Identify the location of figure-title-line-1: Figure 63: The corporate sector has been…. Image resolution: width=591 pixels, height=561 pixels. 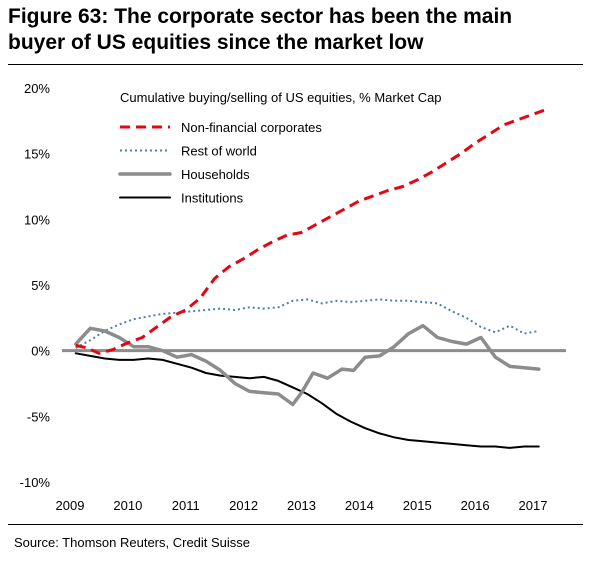
(260, 16).